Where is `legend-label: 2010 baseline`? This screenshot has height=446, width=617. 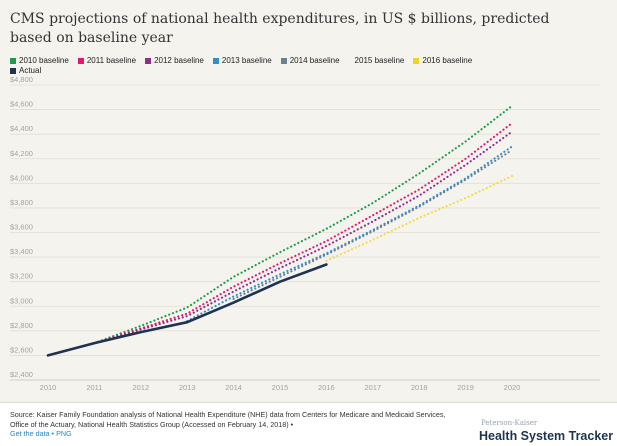
legend-label: 2010 baseline is located at coordinates (44, 60).